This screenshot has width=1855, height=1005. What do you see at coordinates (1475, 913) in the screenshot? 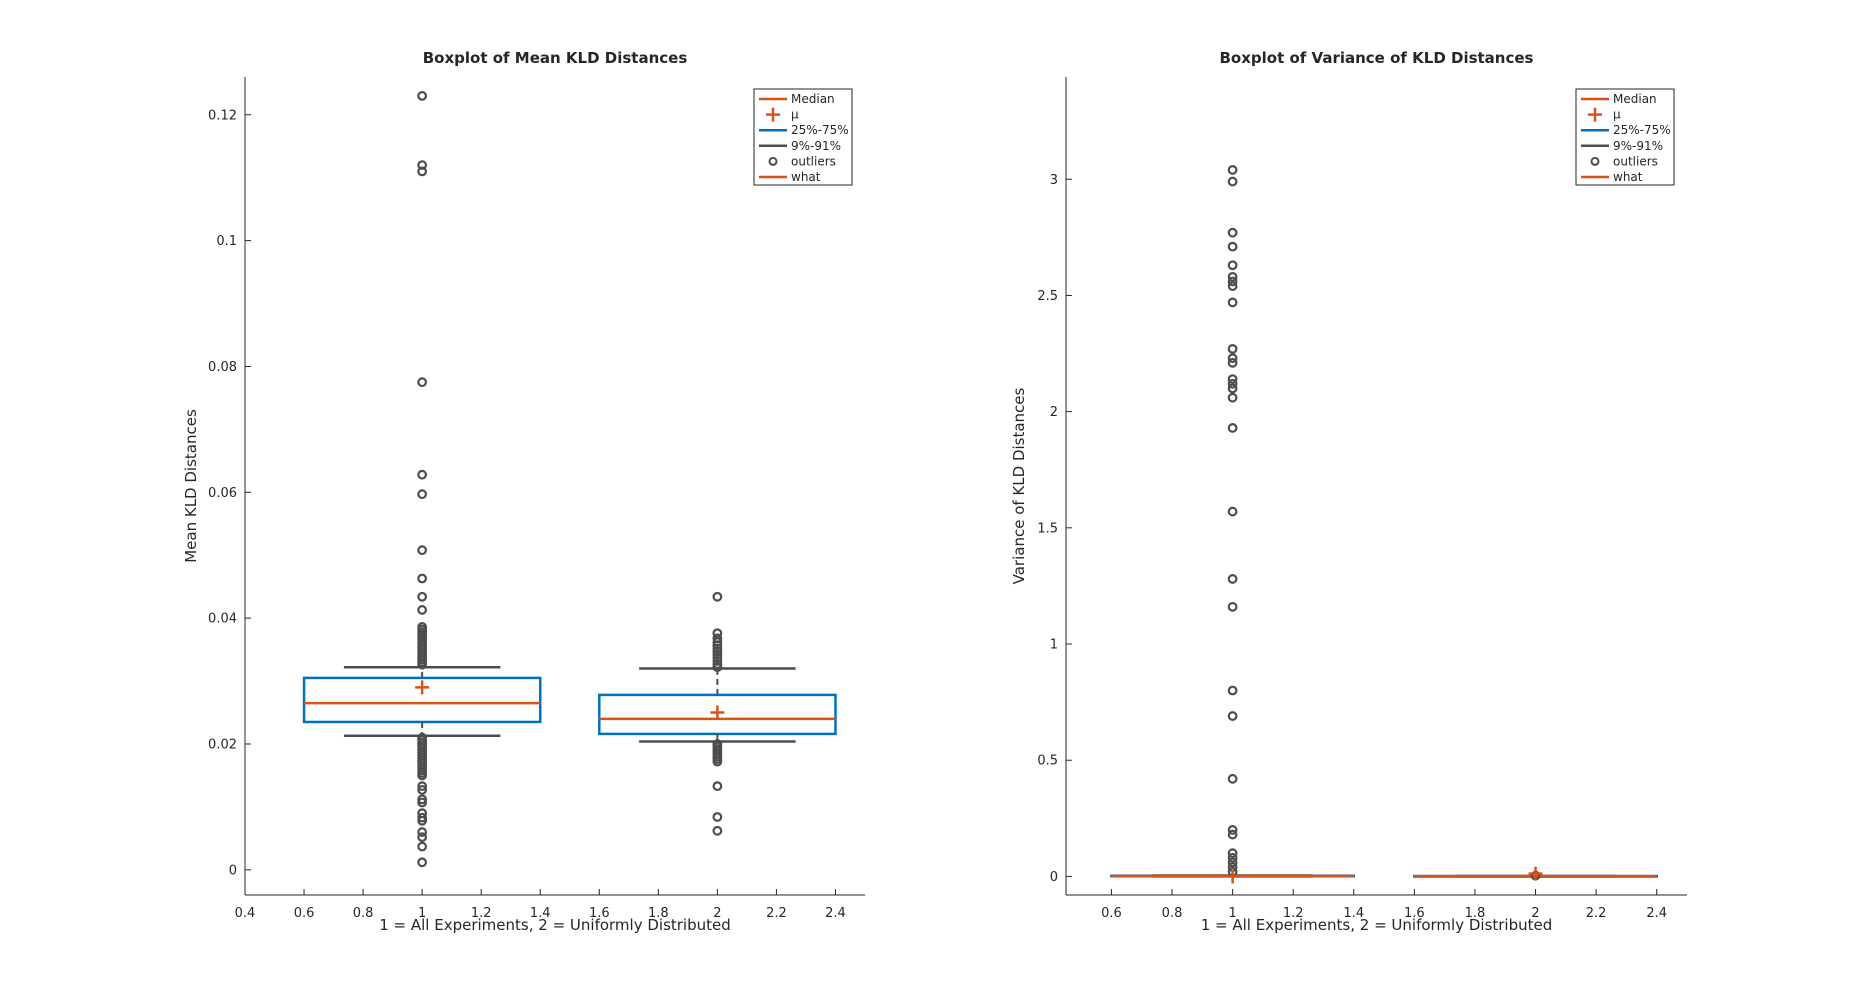
I see `x-tick-label: 1.8` at bounding box center [1475, 913].